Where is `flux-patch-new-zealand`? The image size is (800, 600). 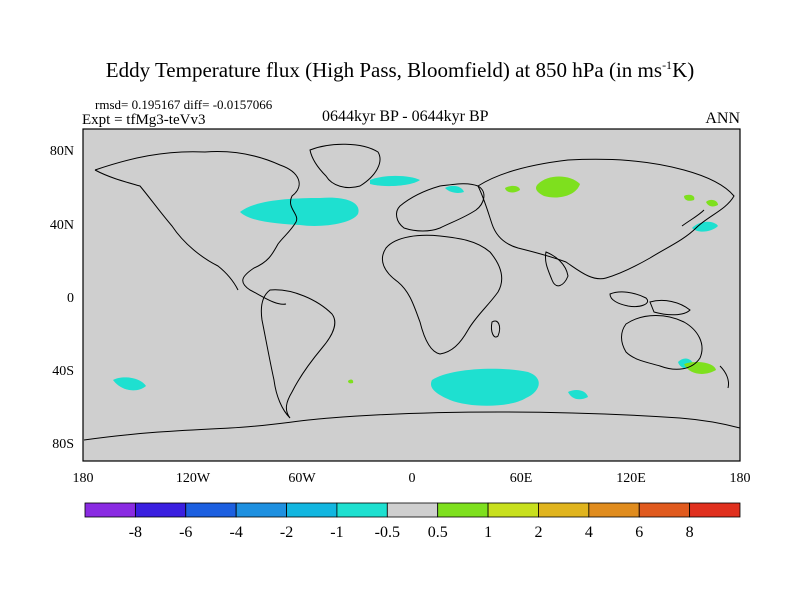 flux-patch-new-zealand is located at coordinates (700, 368).